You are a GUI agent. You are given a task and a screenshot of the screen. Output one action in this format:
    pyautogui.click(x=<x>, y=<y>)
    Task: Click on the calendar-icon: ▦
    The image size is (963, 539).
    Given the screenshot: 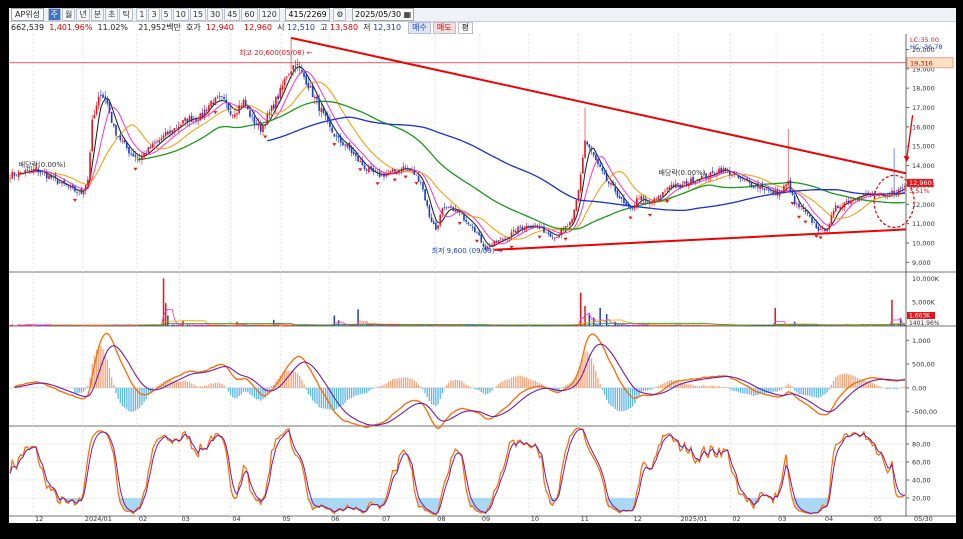 What is the action you would take?
    pyautogui.click(x=407, y=14)
    